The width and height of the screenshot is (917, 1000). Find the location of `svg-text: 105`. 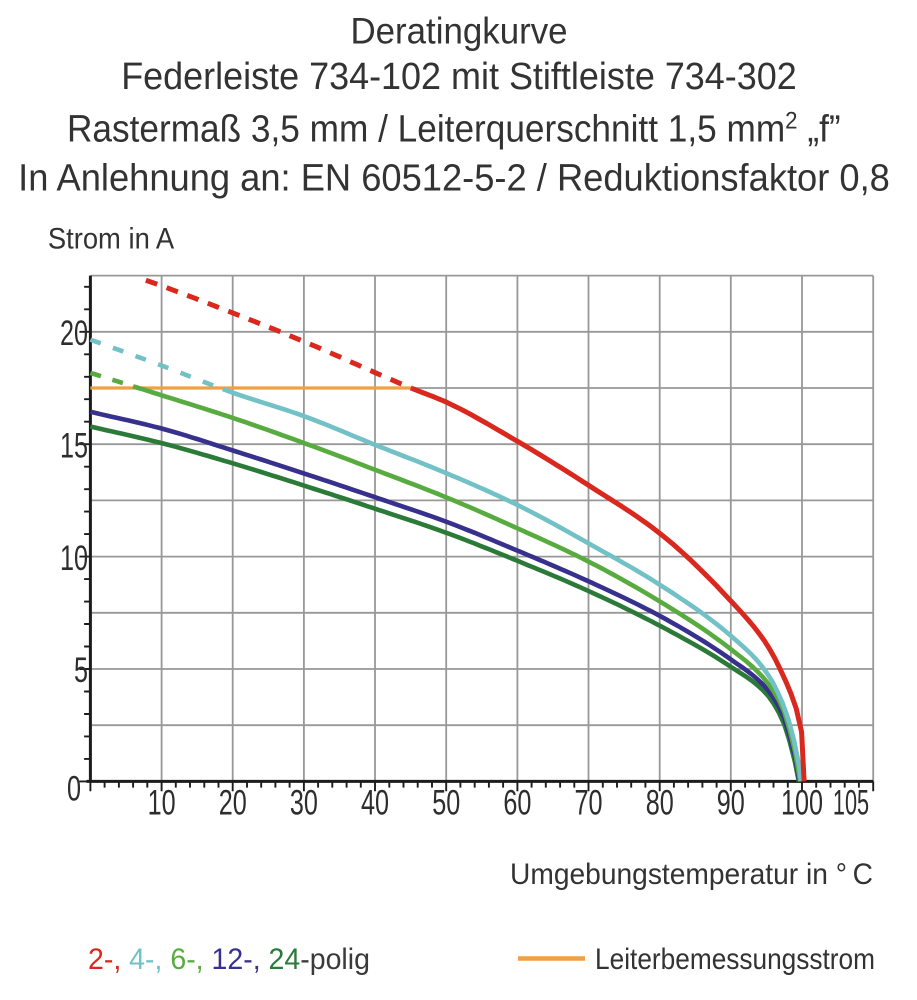

svg-text: 105 is located at coordinates (851, 803).